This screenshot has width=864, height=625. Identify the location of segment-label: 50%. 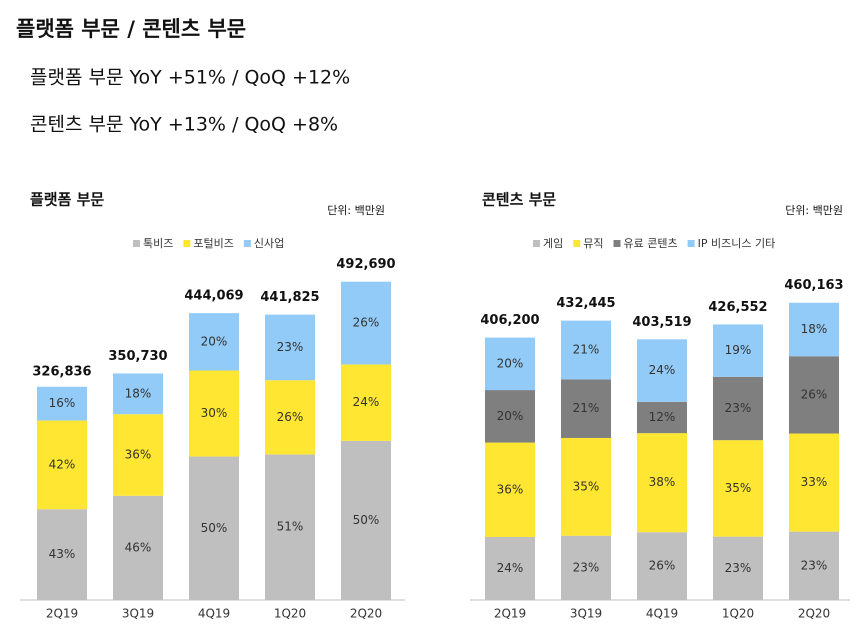
(366, 520).